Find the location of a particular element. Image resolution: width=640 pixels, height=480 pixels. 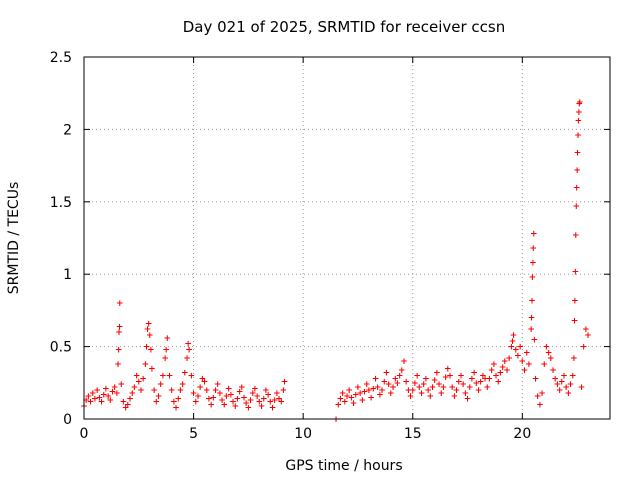

y-tick-label: 2.5 is located at coordinates (61, 58).